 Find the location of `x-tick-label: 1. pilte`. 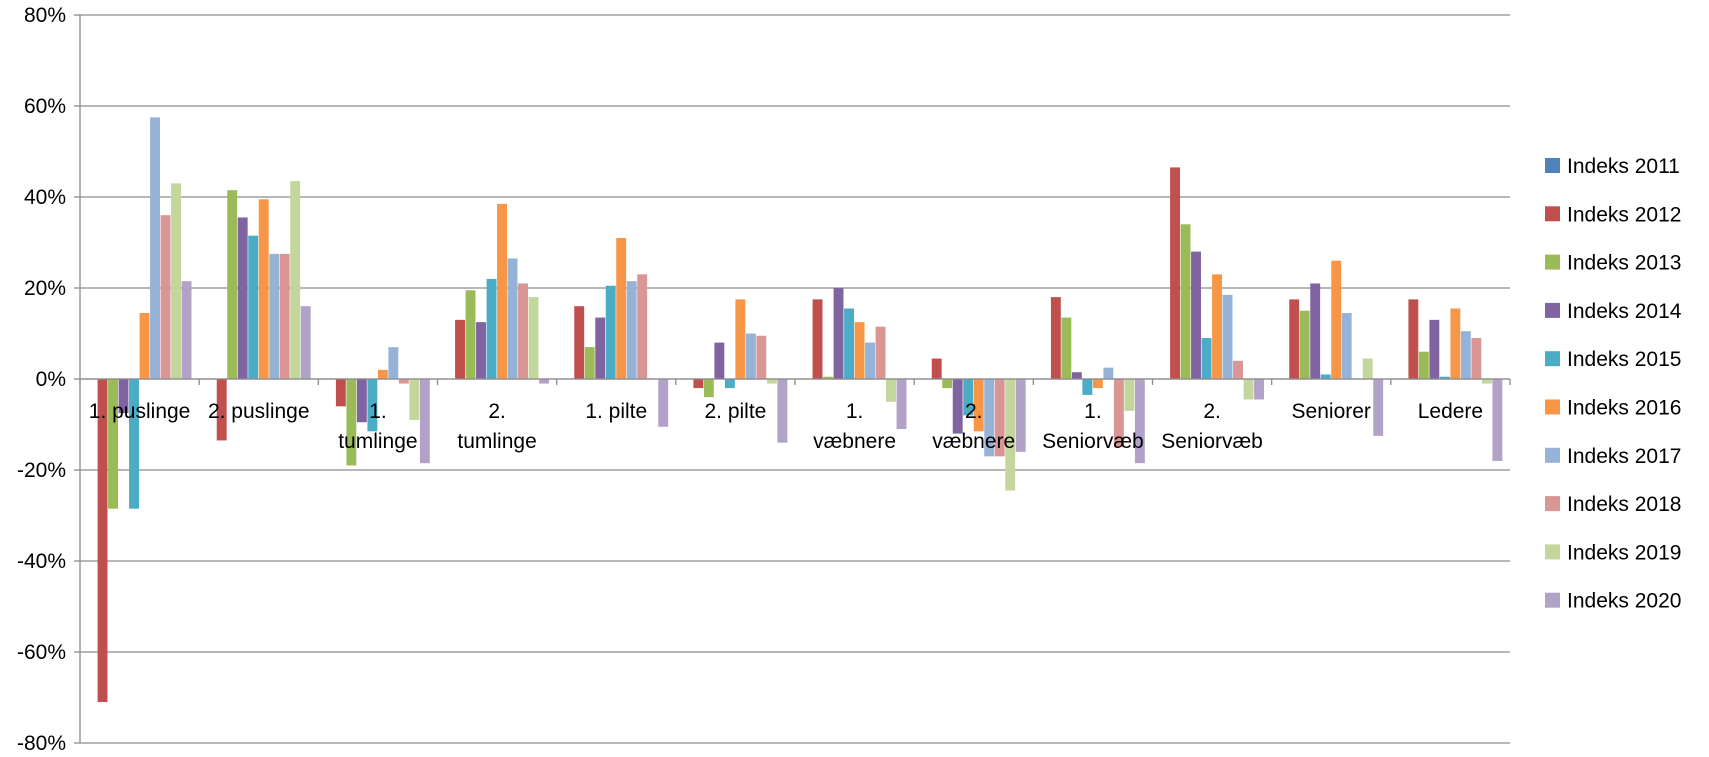

x-tick-label: 1. pilte is located at coordinates (616, 411).